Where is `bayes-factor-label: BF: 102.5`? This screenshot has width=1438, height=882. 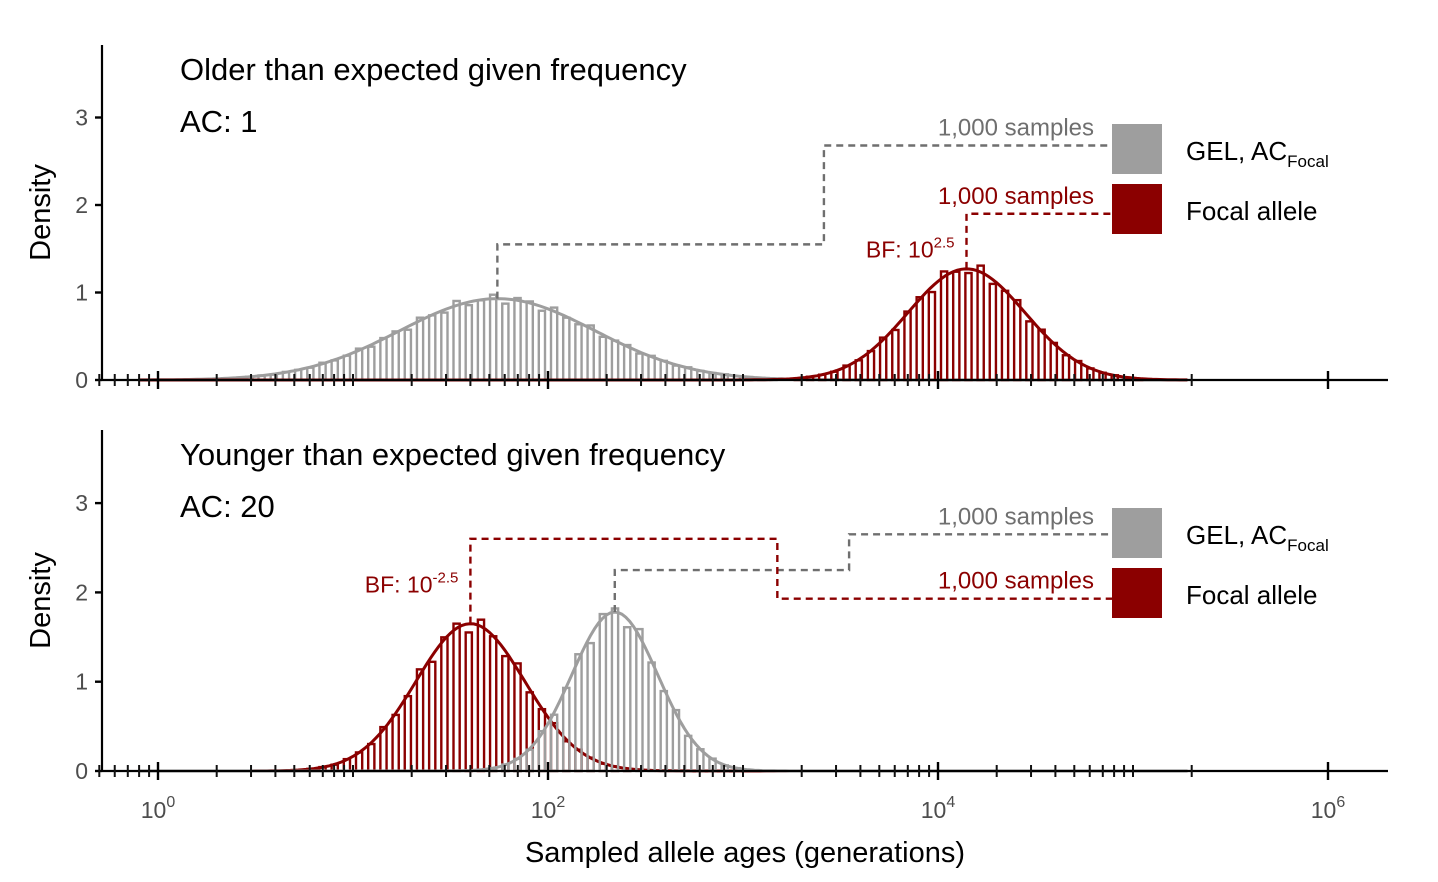
bayes-factor-label: BF: 102.5 is located at coordinates (910, 249).